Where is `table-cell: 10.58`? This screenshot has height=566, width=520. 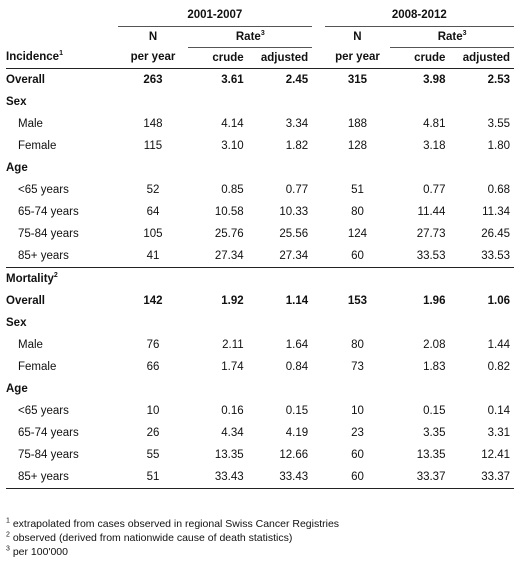
table-cell: 10.58 is located at coordinates (229, 211).